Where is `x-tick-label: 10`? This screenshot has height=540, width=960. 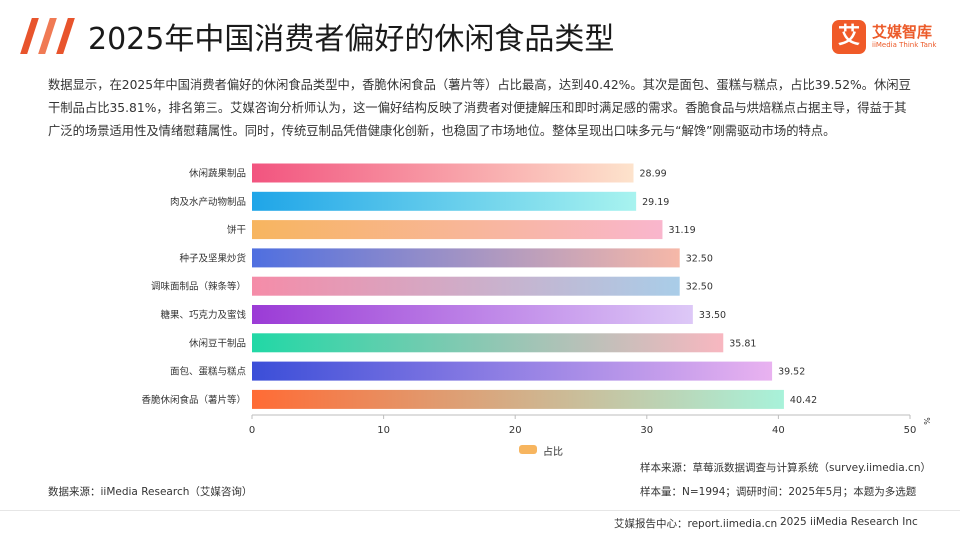
x-tick-label: 10 is located at coordinates (383, 430).